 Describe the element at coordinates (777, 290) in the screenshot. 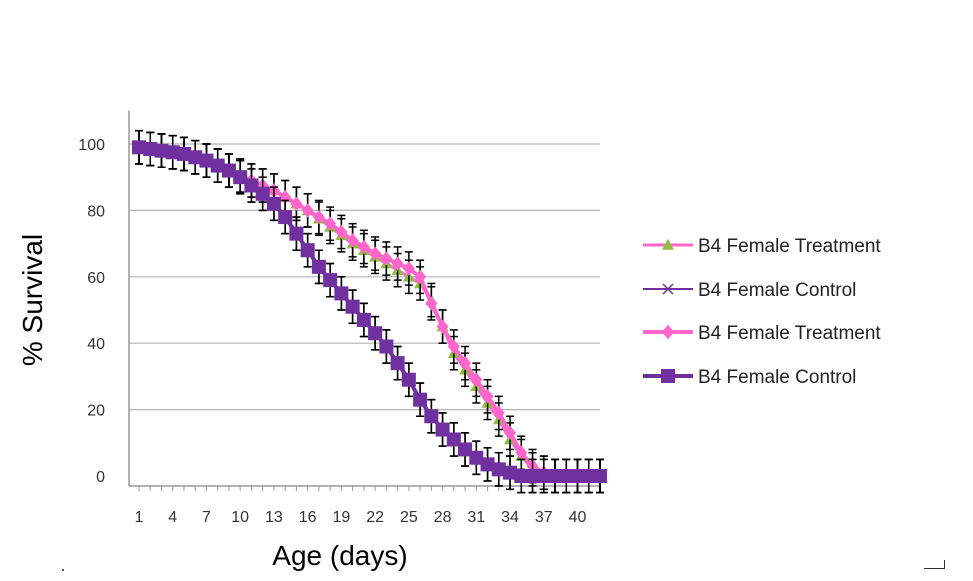

I see `legend-label: B4 Female Control` at that location.